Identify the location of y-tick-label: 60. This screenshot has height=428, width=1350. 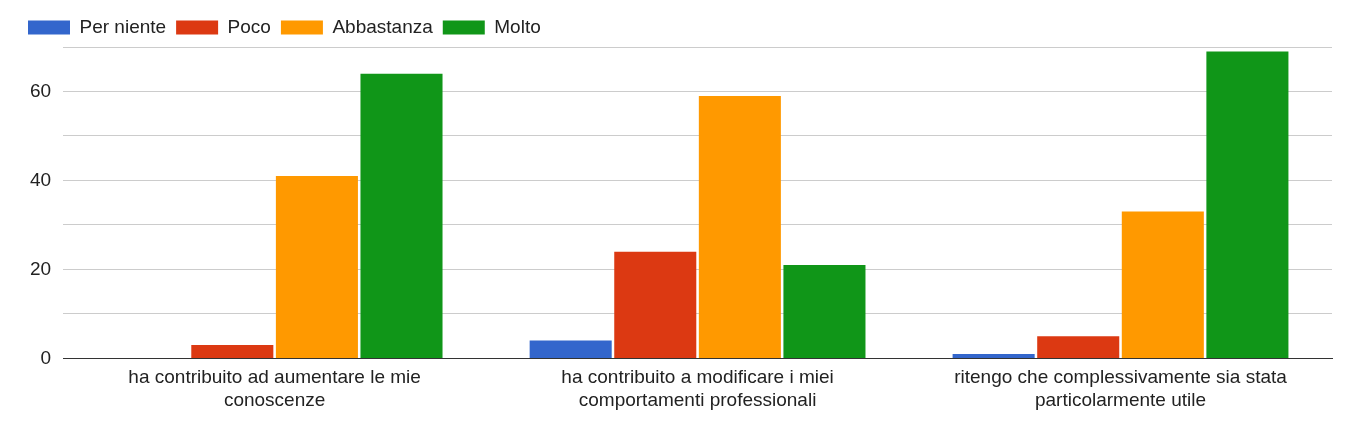
(40, 90).